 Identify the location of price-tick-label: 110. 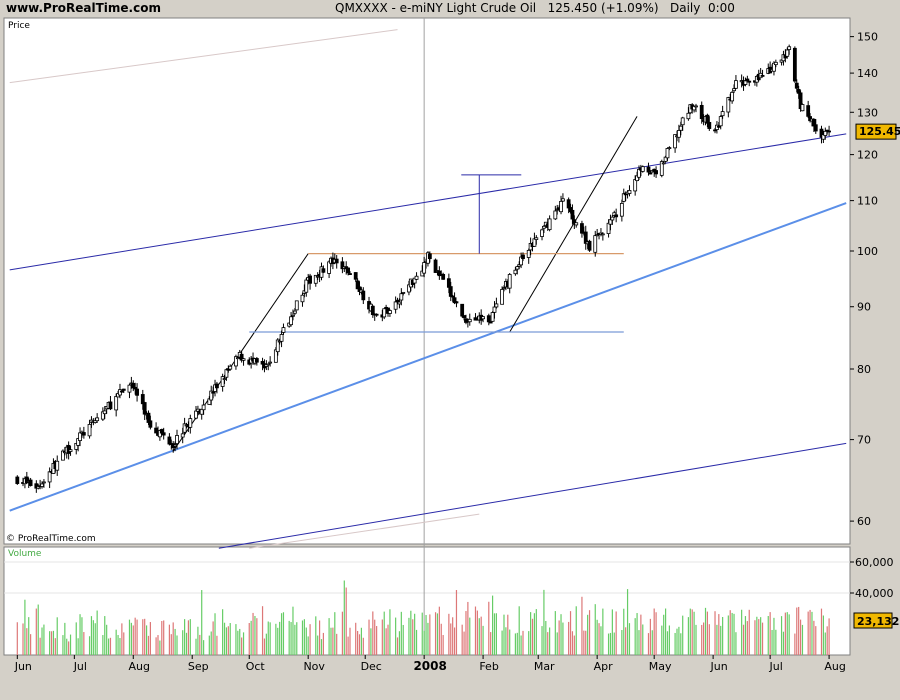
(867, 201).